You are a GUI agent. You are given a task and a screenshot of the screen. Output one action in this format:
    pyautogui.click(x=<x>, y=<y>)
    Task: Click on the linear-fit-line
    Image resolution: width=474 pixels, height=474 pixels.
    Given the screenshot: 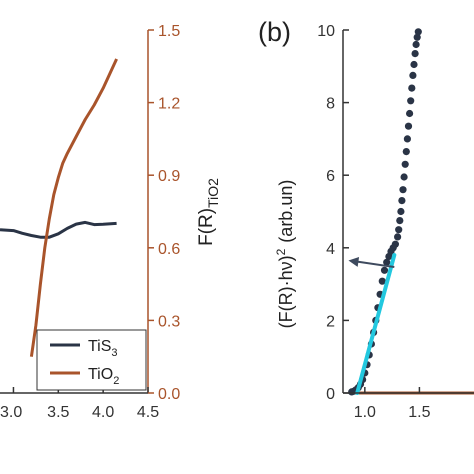 What is the action you would take?
    pyautogui.click(x=376, y=324)
    